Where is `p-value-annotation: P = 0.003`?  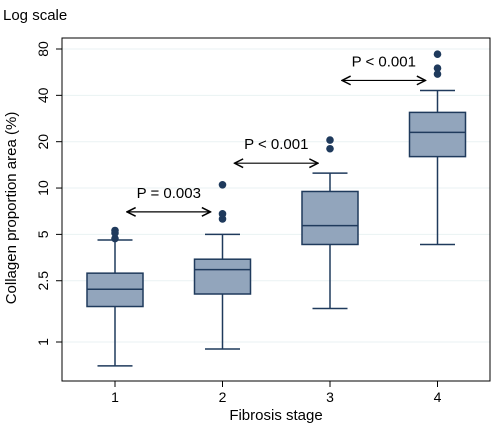
p-value-annotation: P = 0.003 is located at coordinates (169, 198).